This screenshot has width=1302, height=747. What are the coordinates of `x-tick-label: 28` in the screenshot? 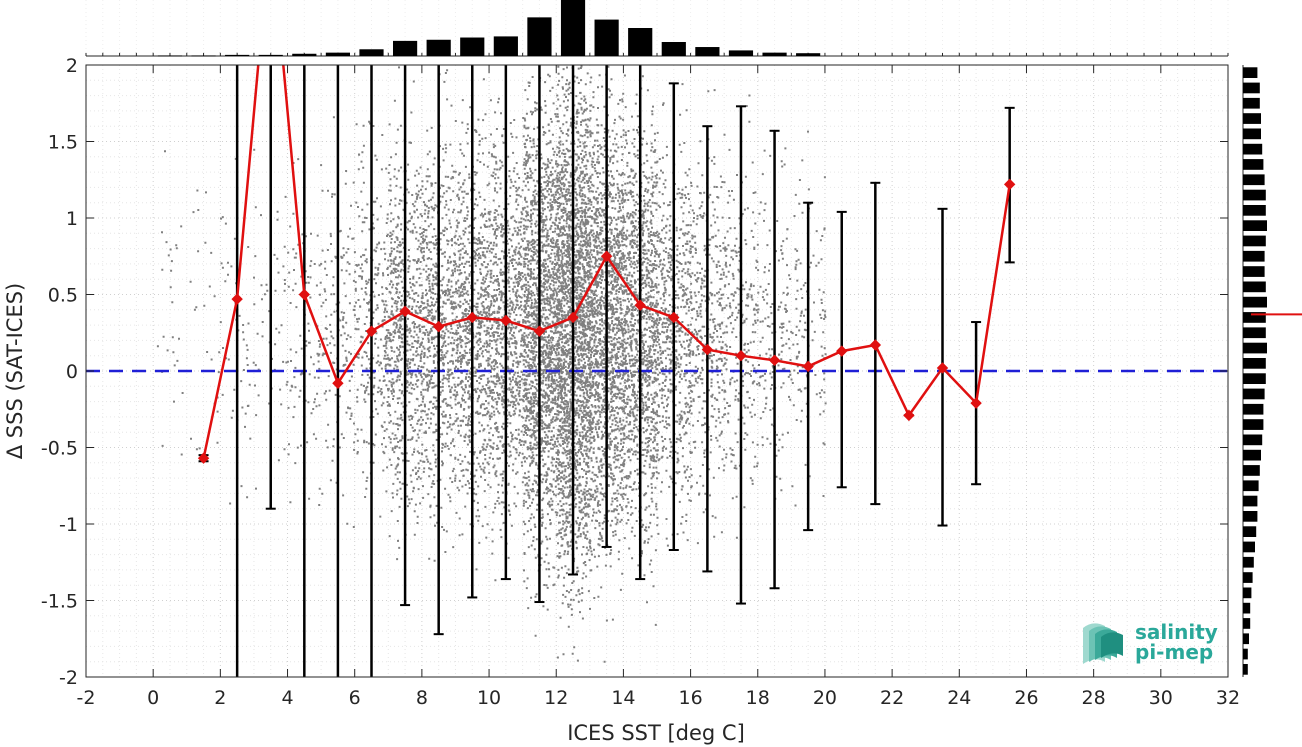 It's located at (1094, 698).